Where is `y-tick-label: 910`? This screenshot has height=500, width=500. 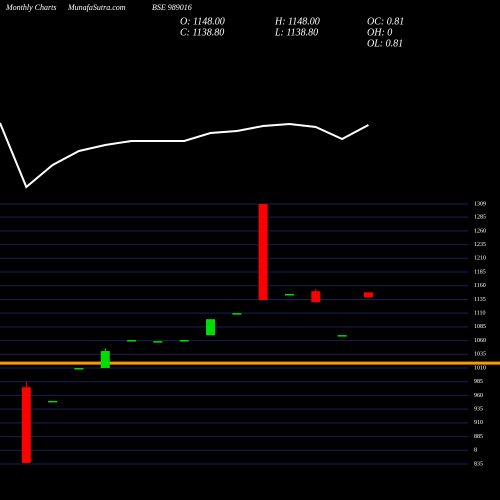
y-tick-label: 910 is located at coordinates (478, 423).